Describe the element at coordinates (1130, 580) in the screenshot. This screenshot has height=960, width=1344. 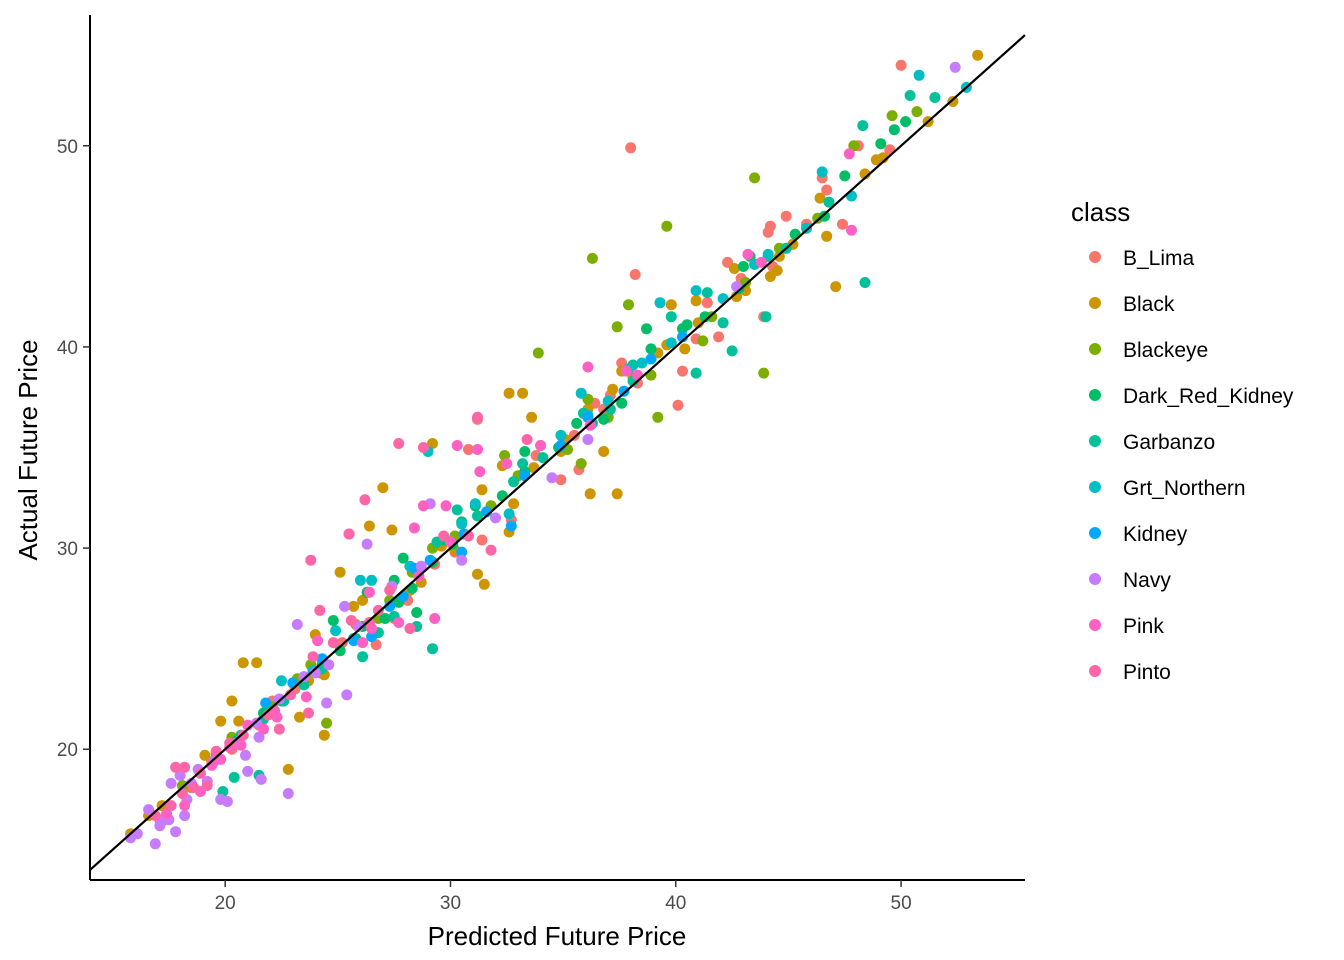
I see `legend-item: Navy` at that location.